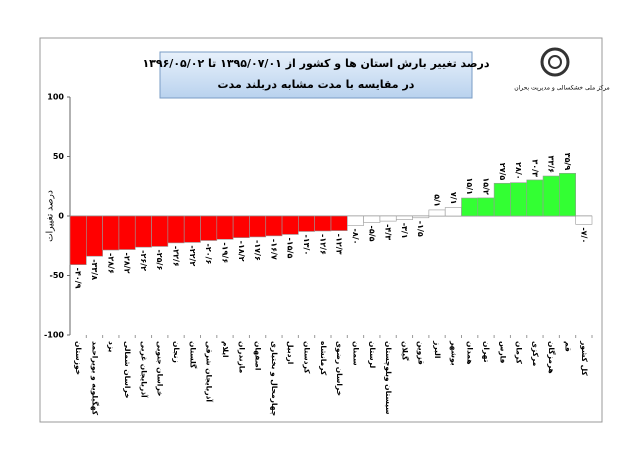 The image size is (640, 453). Describe the element at coordinates (78, 278) in the screenshot. I see `value-label: -۴۰/۹` at that location.